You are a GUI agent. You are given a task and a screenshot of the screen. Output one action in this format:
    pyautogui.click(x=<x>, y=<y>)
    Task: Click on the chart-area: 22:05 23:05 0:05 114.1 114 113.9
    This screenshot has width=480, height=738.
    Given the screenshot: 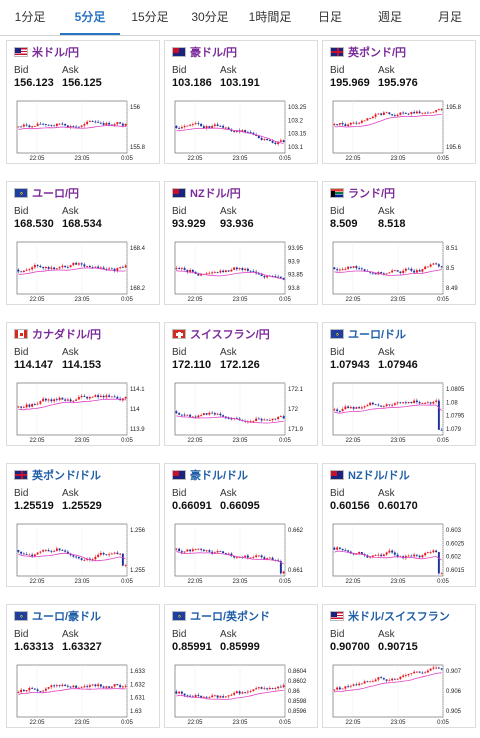 What is the action you would take?
    pyautogui.click(x=85, y=411)
    